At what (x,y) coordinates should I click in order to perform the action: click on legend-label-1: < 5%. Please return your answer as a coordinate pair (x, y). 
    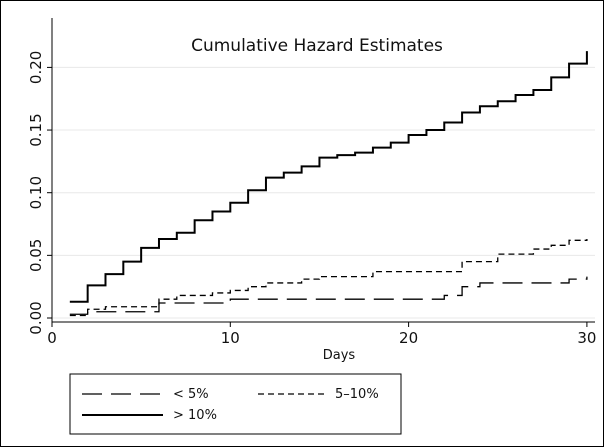
    Looking at the image, I should click on (191, 394).